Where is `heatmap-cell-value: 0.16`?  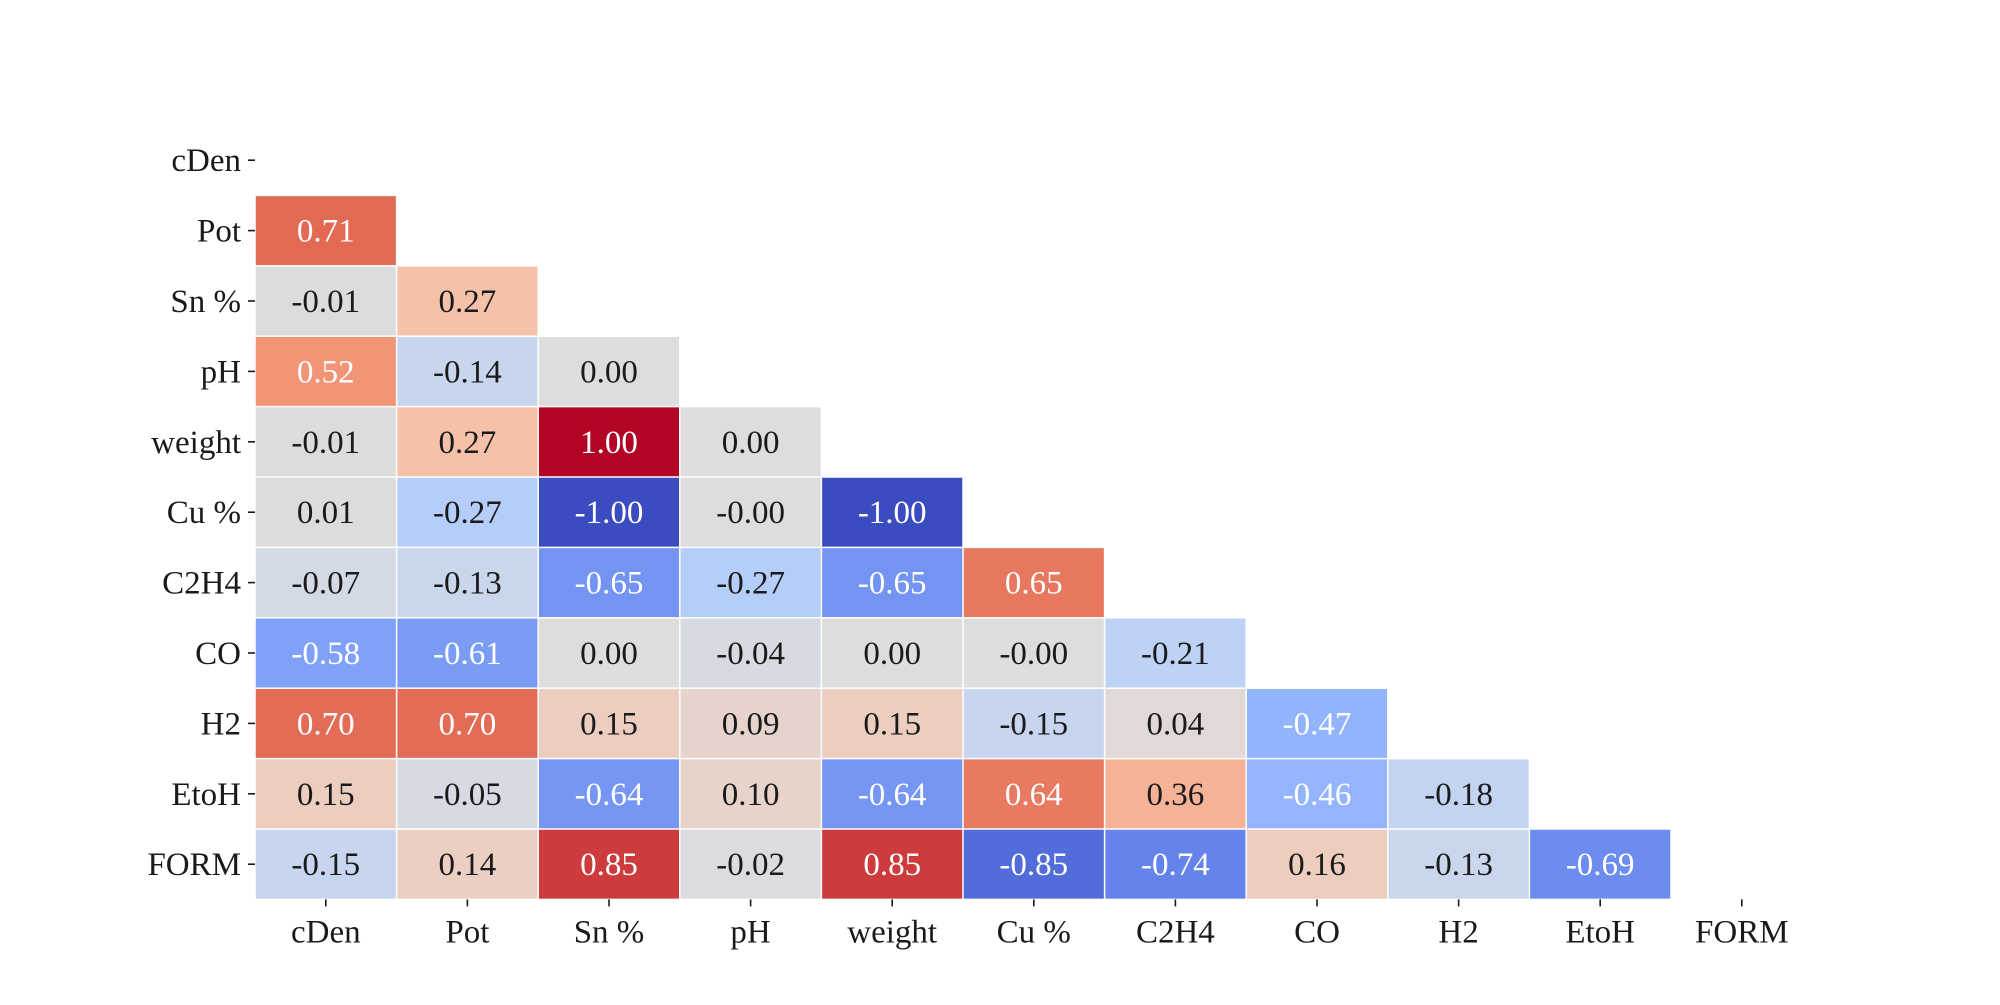 heatmap-cell-value: 0.16 is located at coordinates (1317, 865).